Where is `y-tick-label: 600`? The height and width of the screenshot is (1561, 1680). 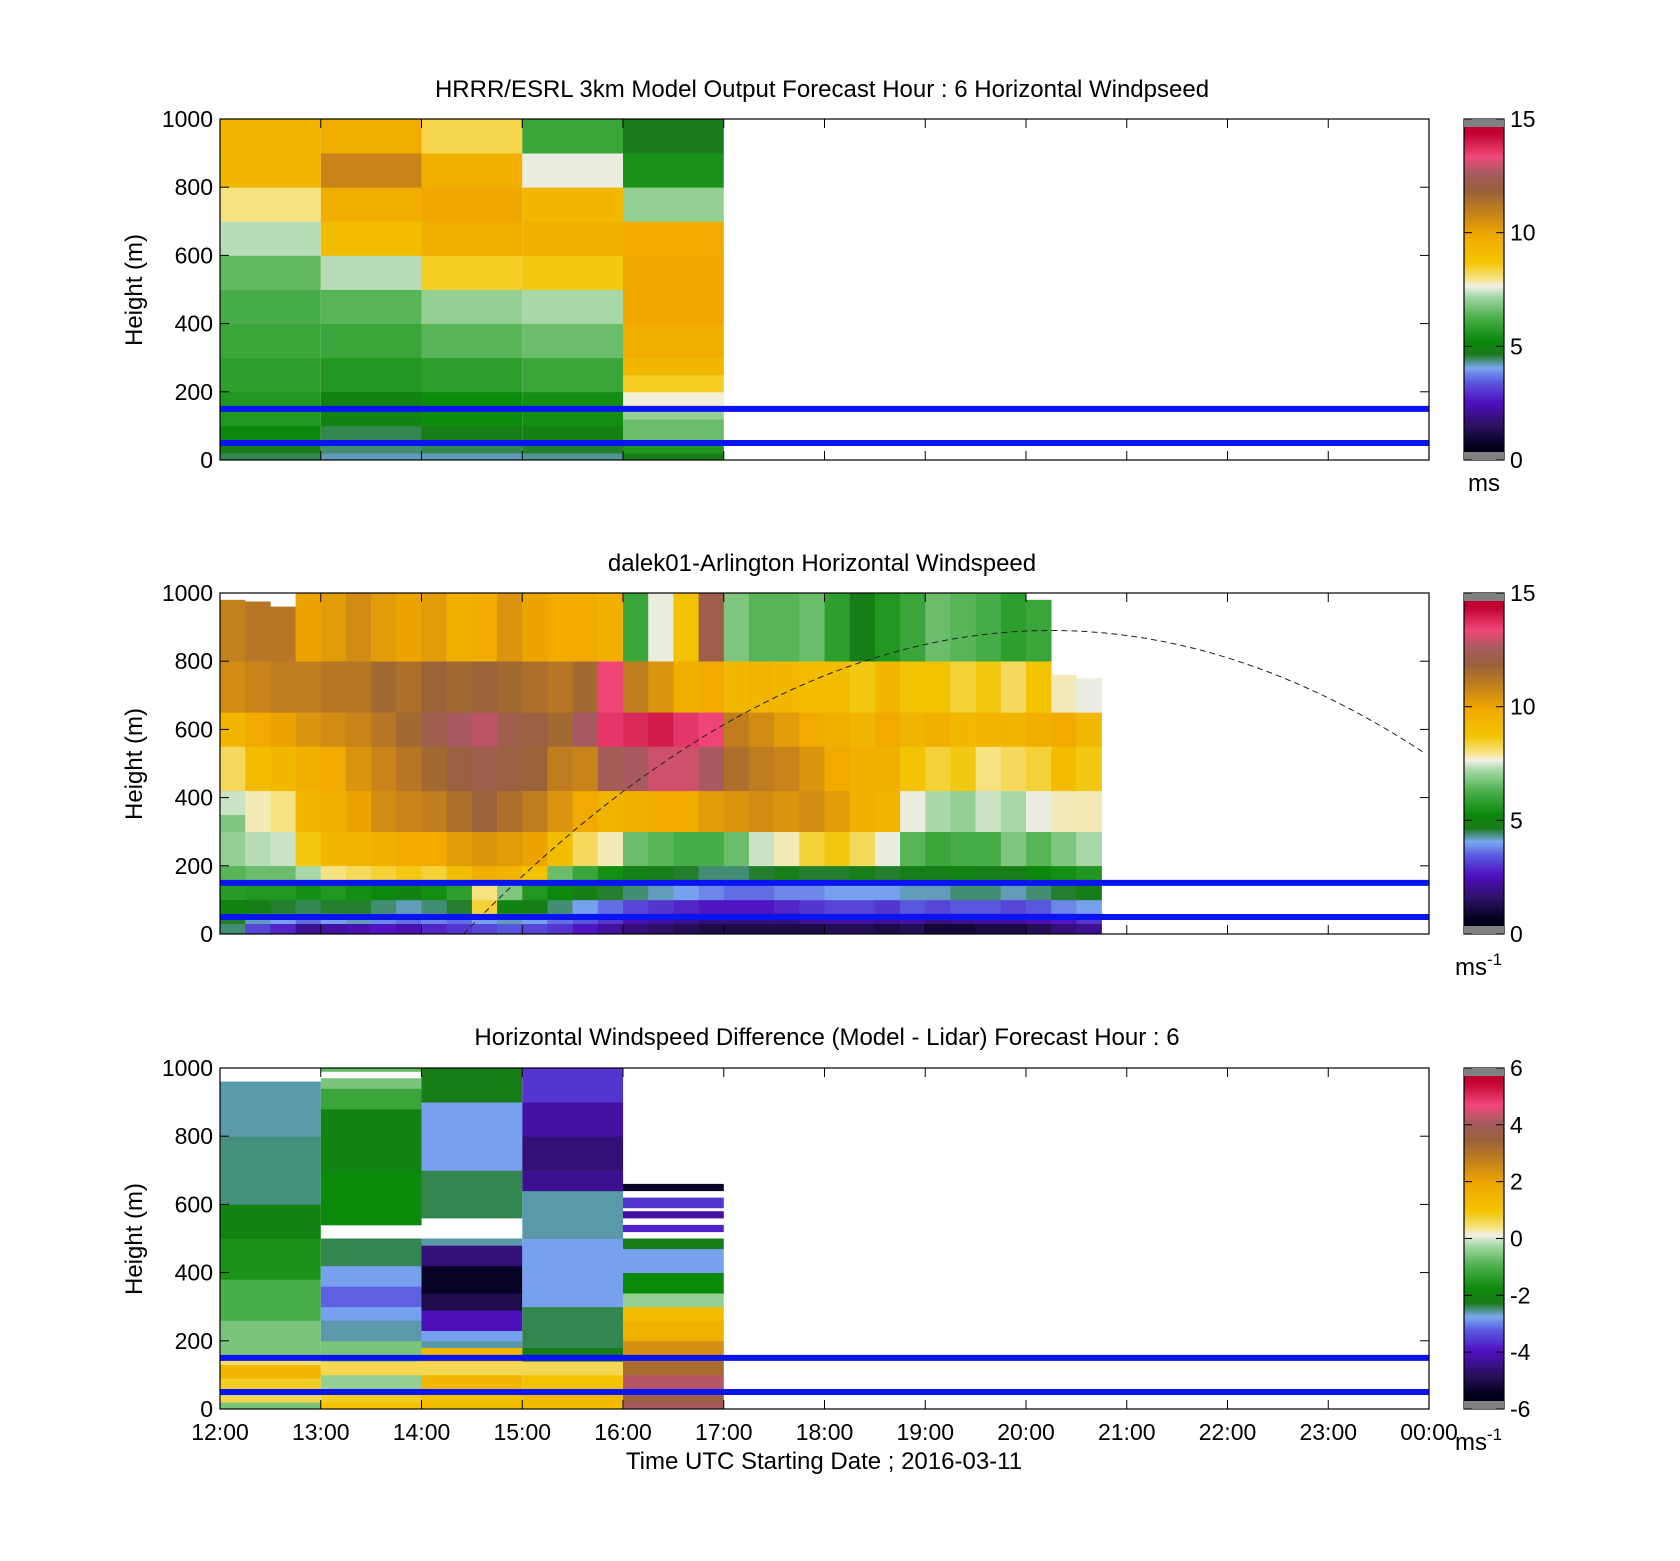 y-tick-label: 600 is located at coordinates (194, 1204).